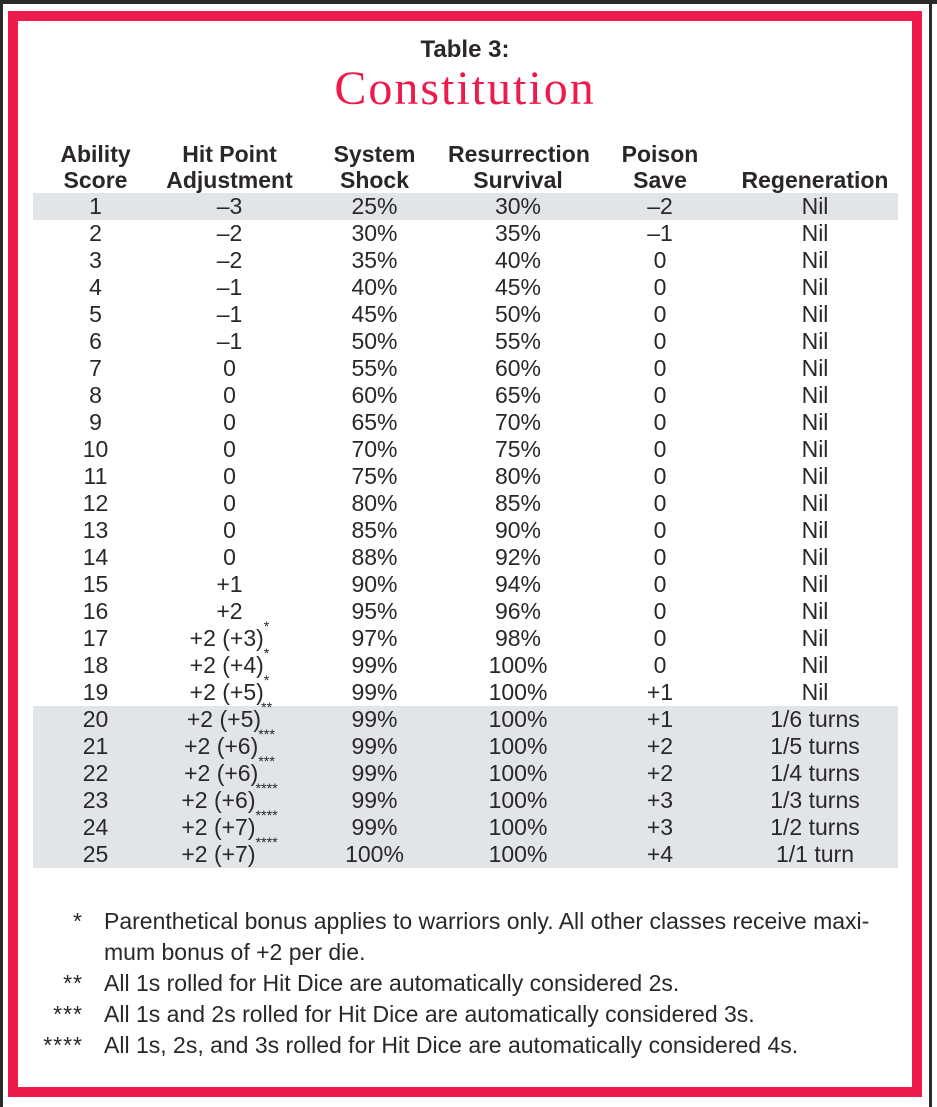 This screenshot has width=937, height=1107. What do you see at coordinates (374, 638) in the screenshot?
I see `system-shock-cell: 97%` at bounding box center [374, 638].